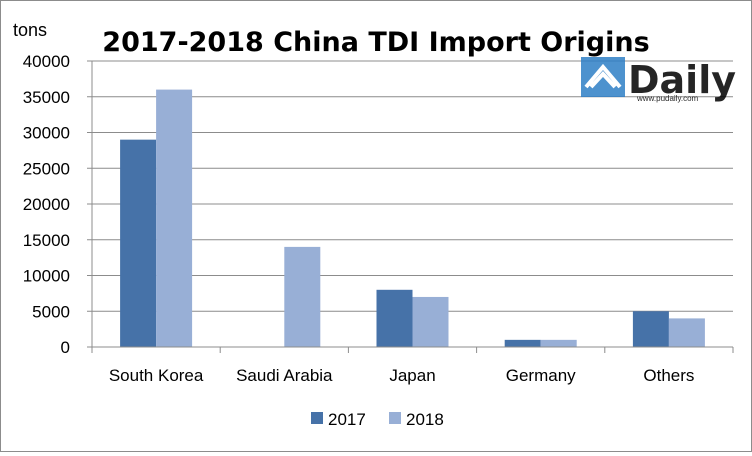 The image size is (752, 456). What do you see at coordinates (46, 240) in the screenshot?
I see `y-tick-label: 15000` at bounding box center [46, 240].